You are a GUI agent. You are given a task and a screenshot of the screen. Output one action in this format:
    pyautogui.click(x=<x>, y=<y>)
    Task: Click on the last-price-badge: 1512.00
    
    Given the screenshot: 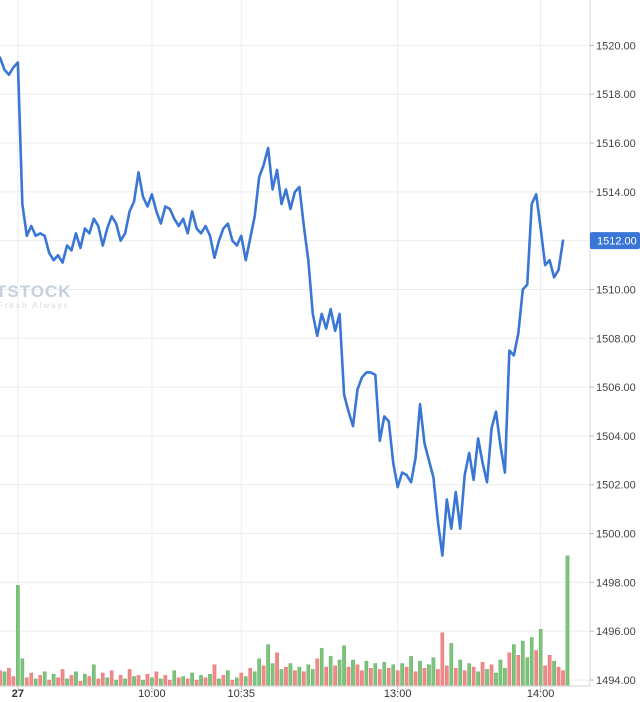 What is the action you would take?
    pyautogui.click(x=615, y=241)
    